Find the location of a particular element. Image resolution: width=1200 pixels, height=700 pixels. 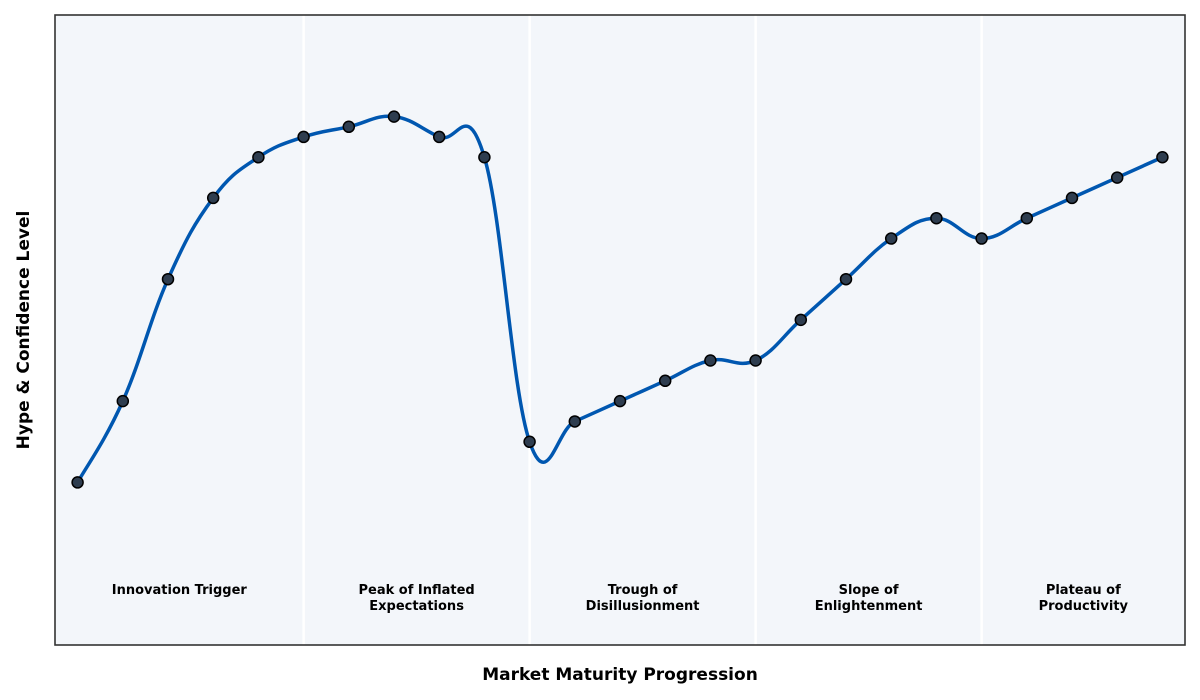

phase-label: Trough of Disillusionment is located at coordinates (643, 598).